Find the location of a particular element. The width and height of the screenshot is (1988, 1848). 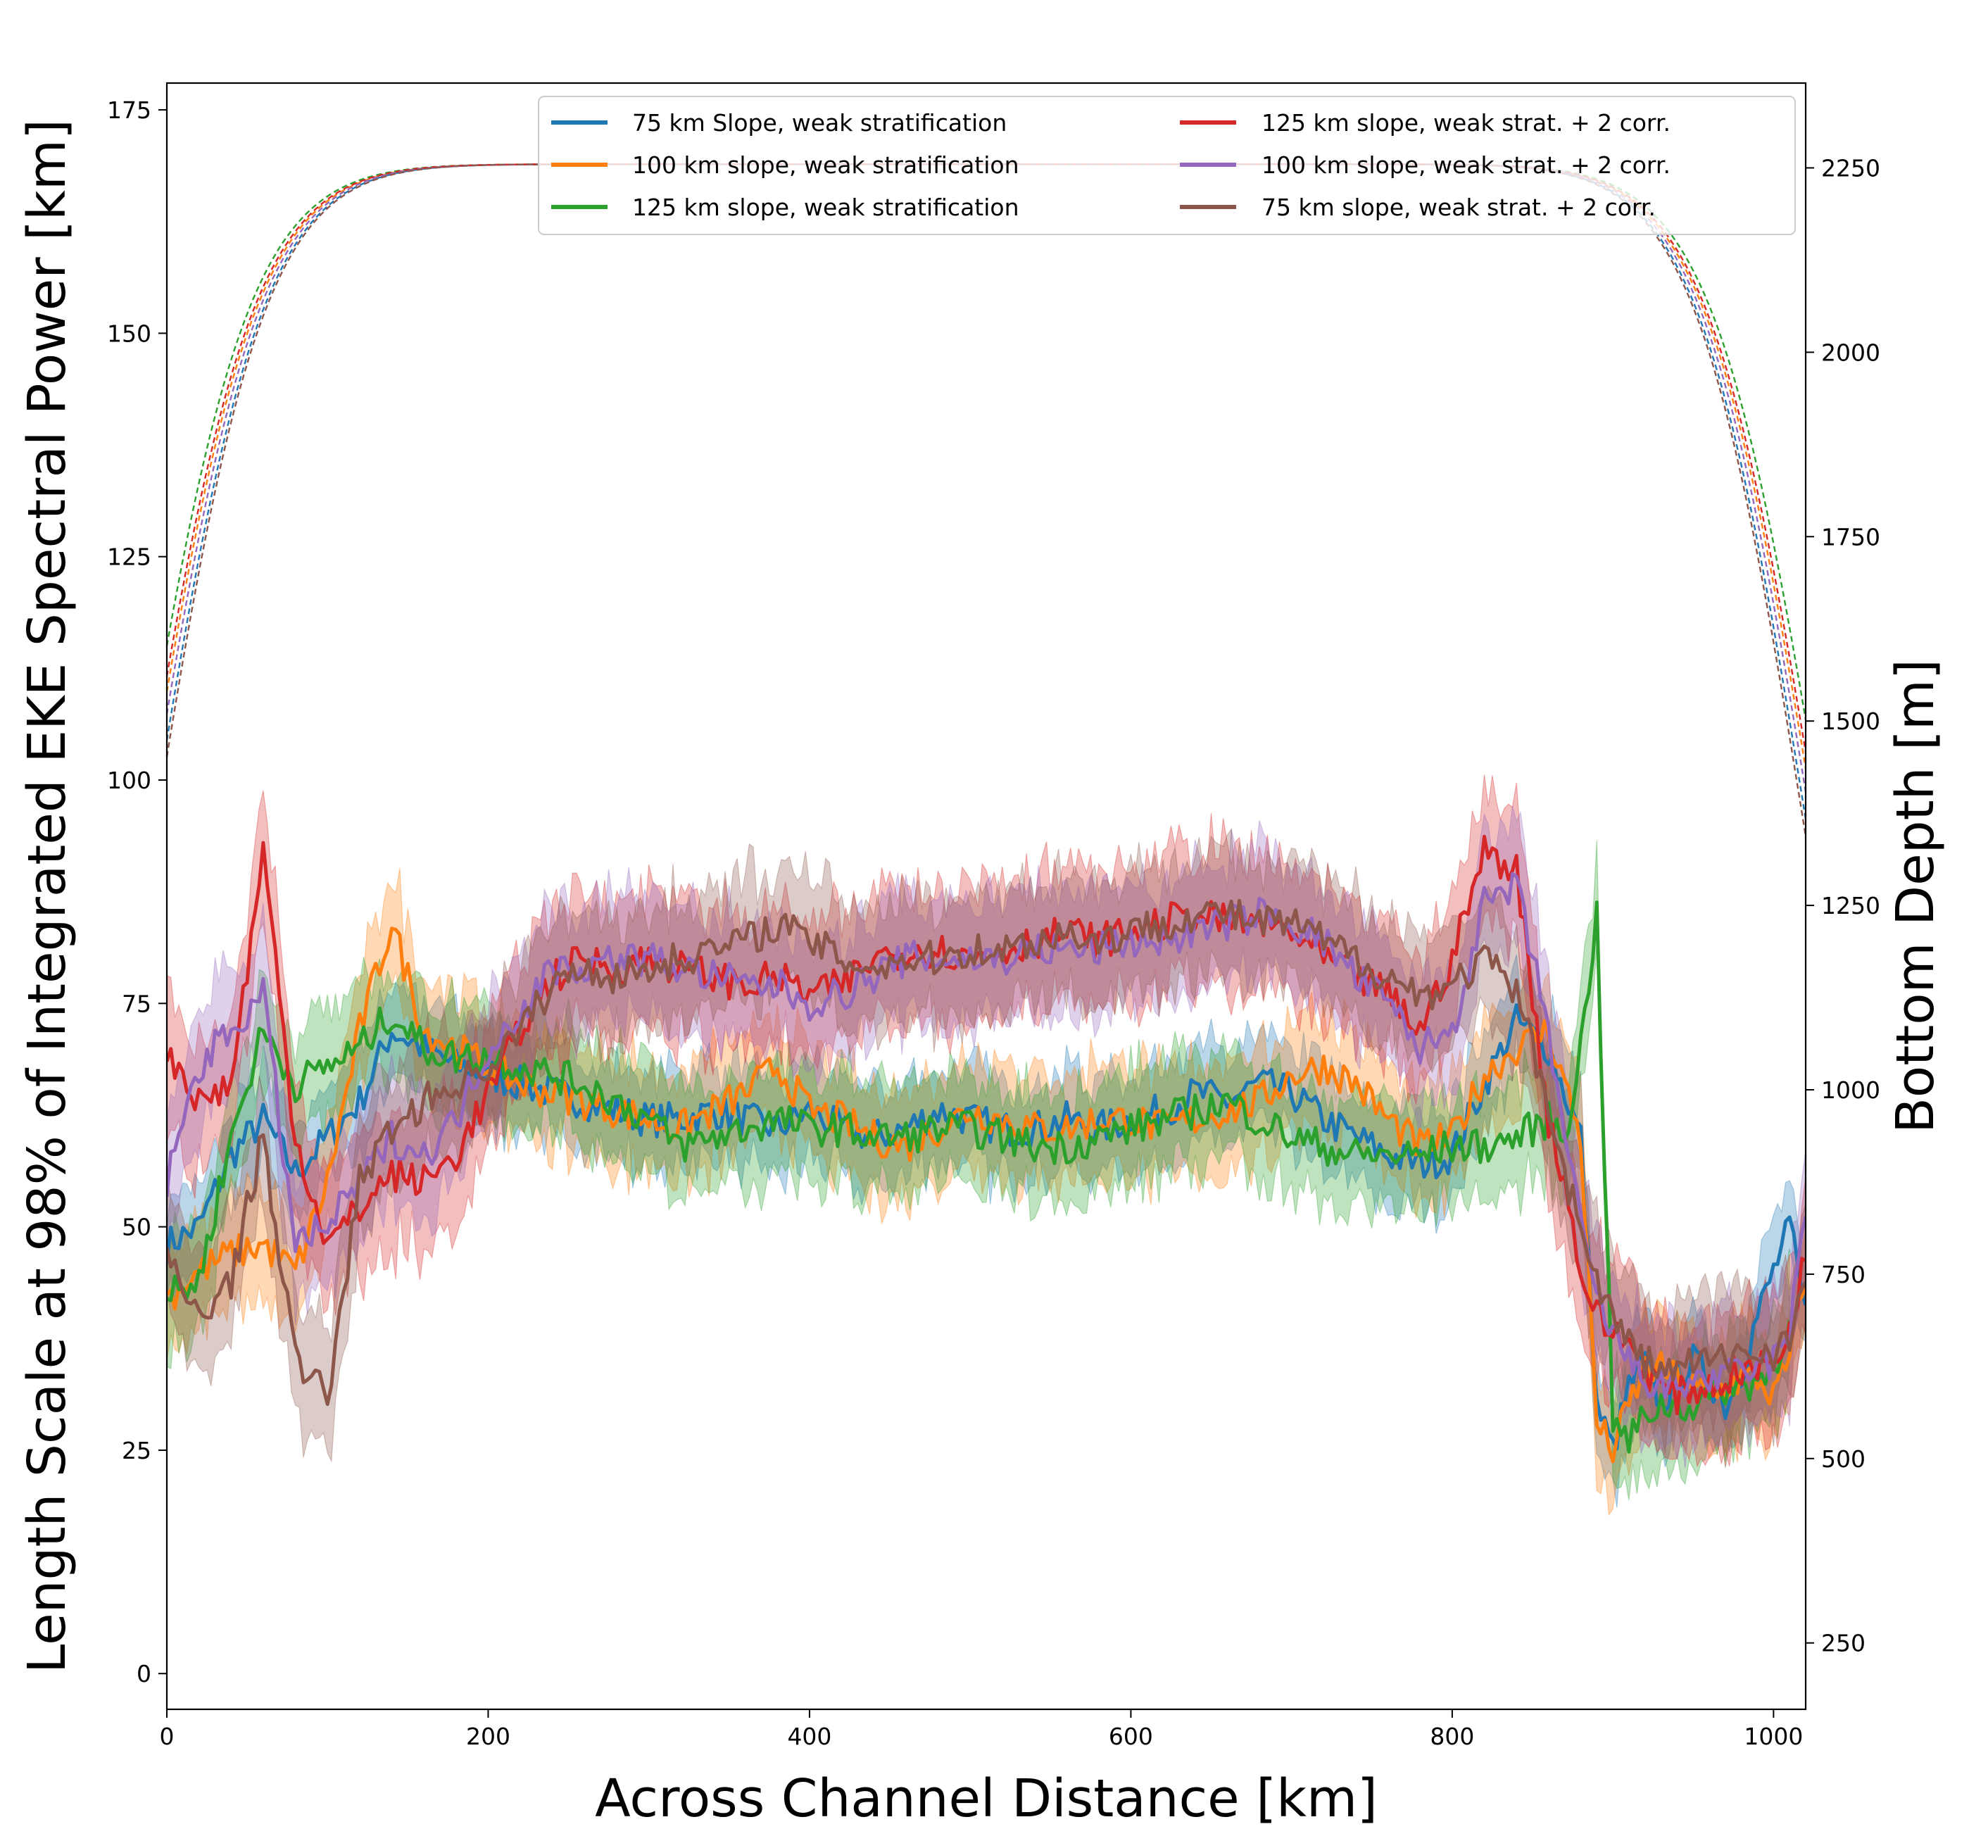

y-tick-label: 25 is located at coordinates (136, 1450).